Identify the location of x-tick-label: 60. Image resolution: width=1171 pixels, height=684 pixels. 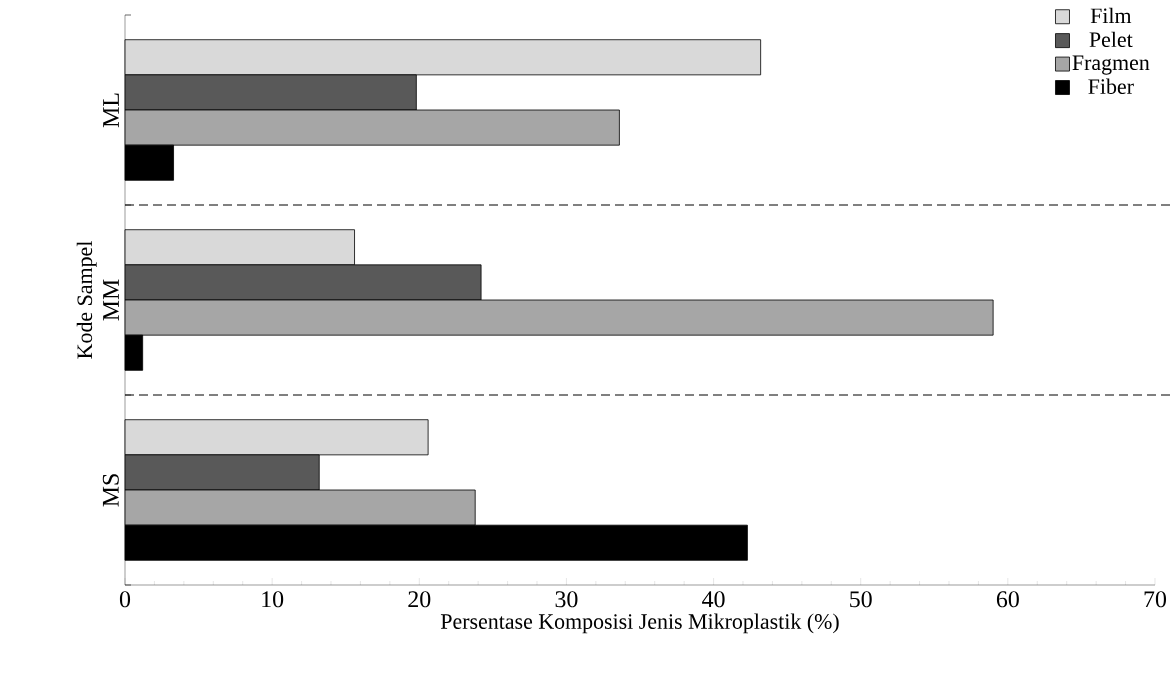
(1007, 599).